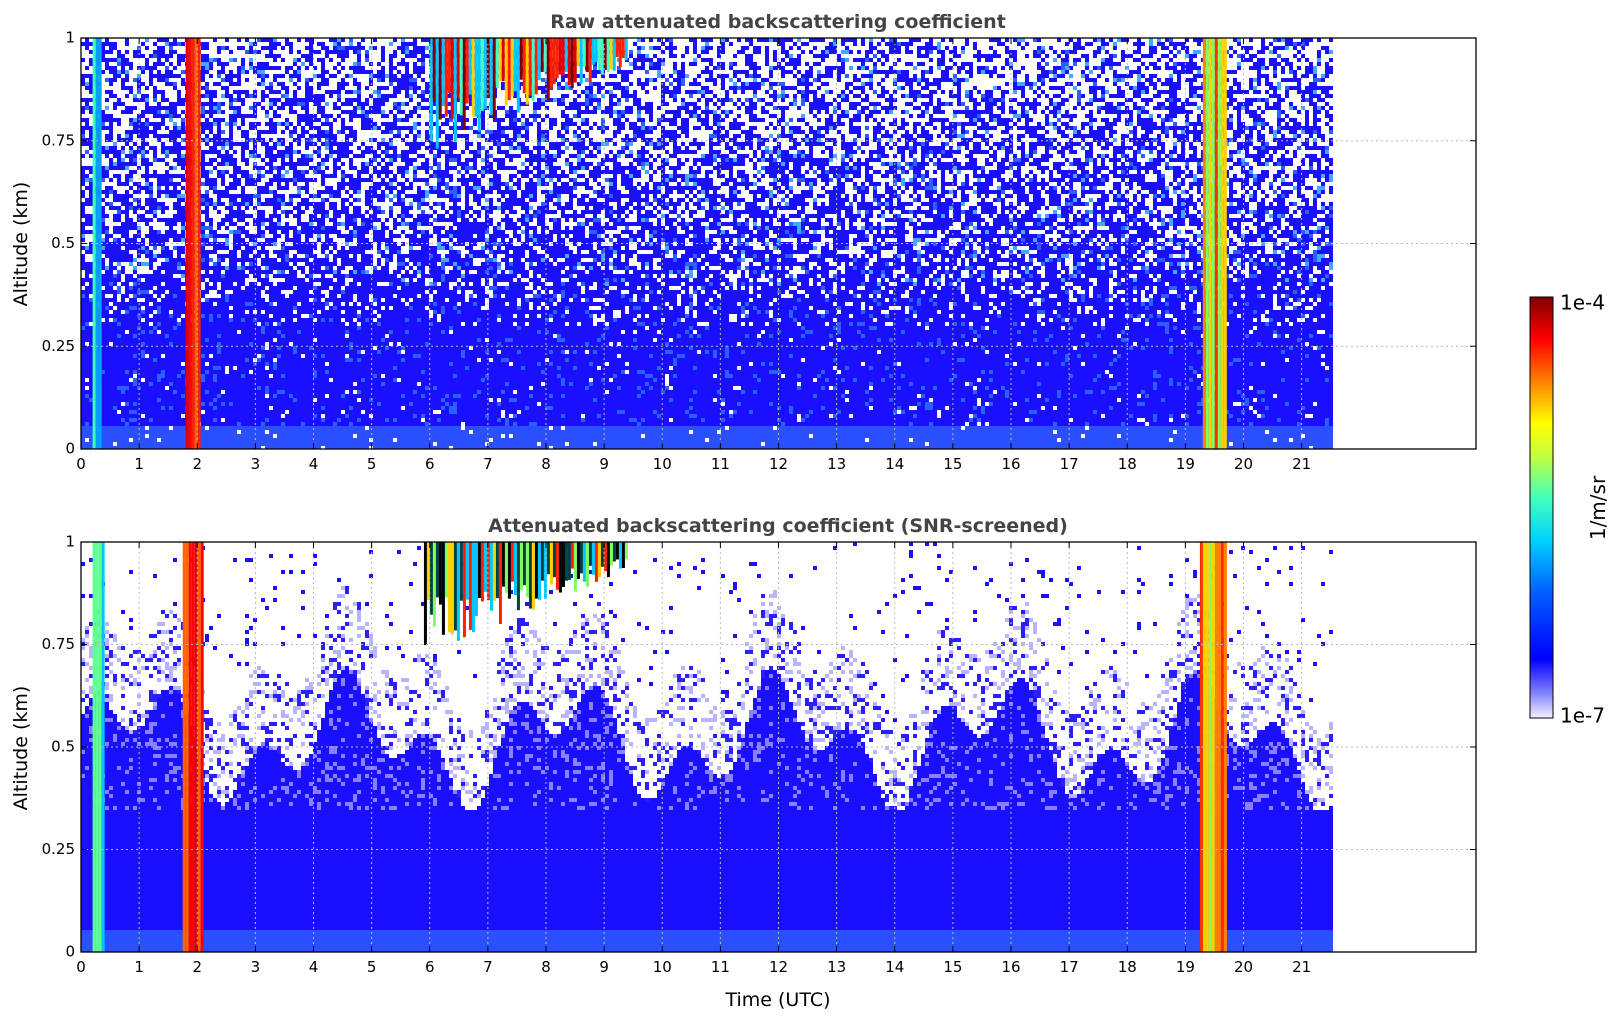  I want to click on raw-y-axis-label: Altitude (km), so click(21, 244).